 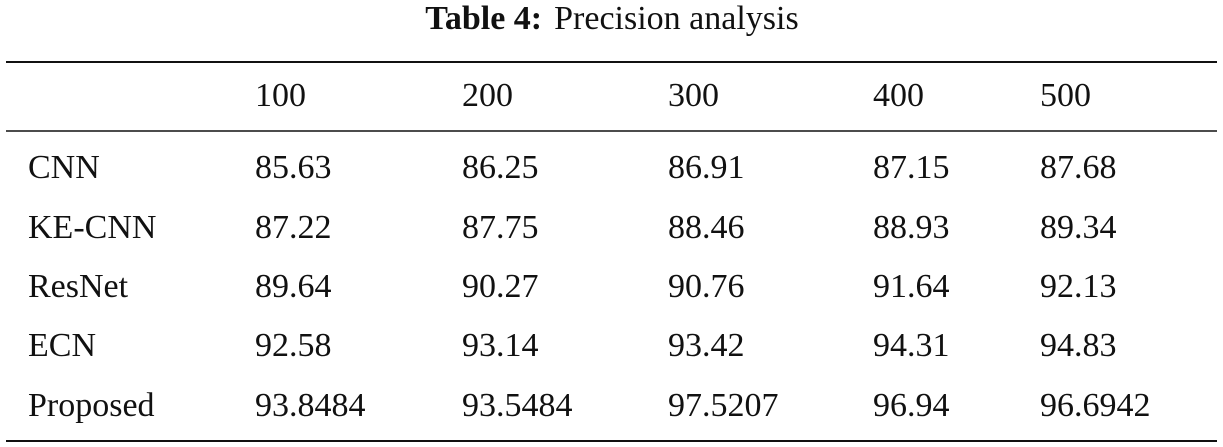 I want to click on table-cell: 88.93, so click(x=911, y=227).